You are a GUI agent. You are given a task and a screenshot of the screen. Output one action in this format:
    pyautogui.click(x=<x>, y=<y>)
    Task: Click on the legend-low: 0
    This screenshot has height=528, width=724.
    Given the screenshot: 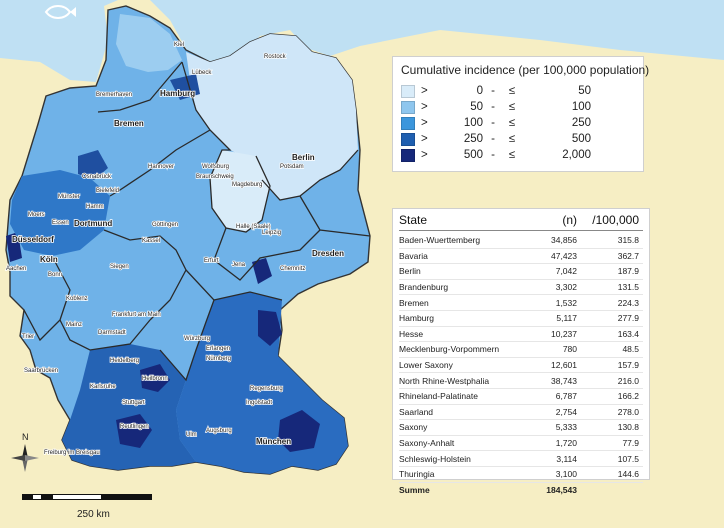 What is the action you would take?
    pyautogui.click(x=479, y=91)
    